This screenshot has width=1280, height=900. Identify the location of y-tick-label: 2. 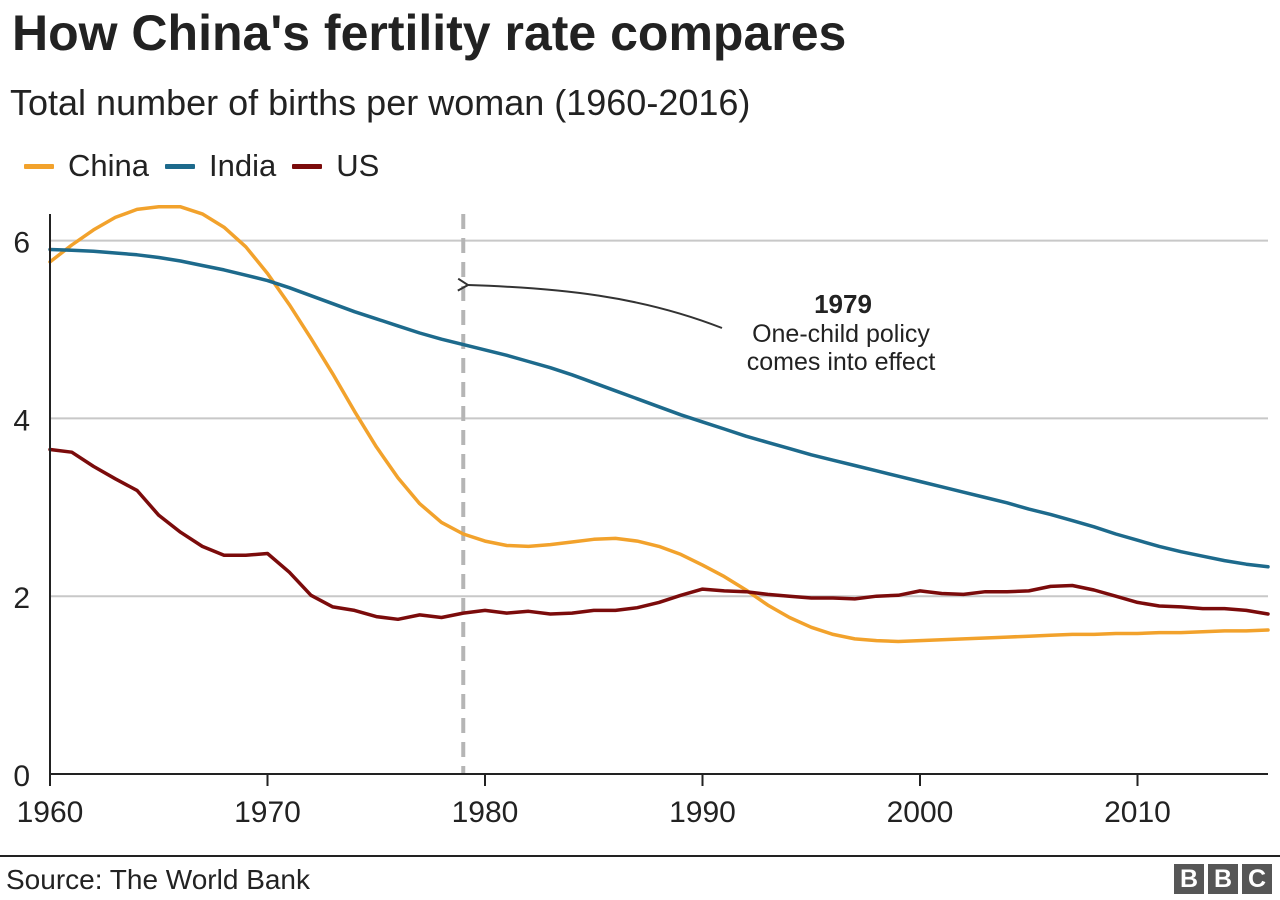
(21, 598).